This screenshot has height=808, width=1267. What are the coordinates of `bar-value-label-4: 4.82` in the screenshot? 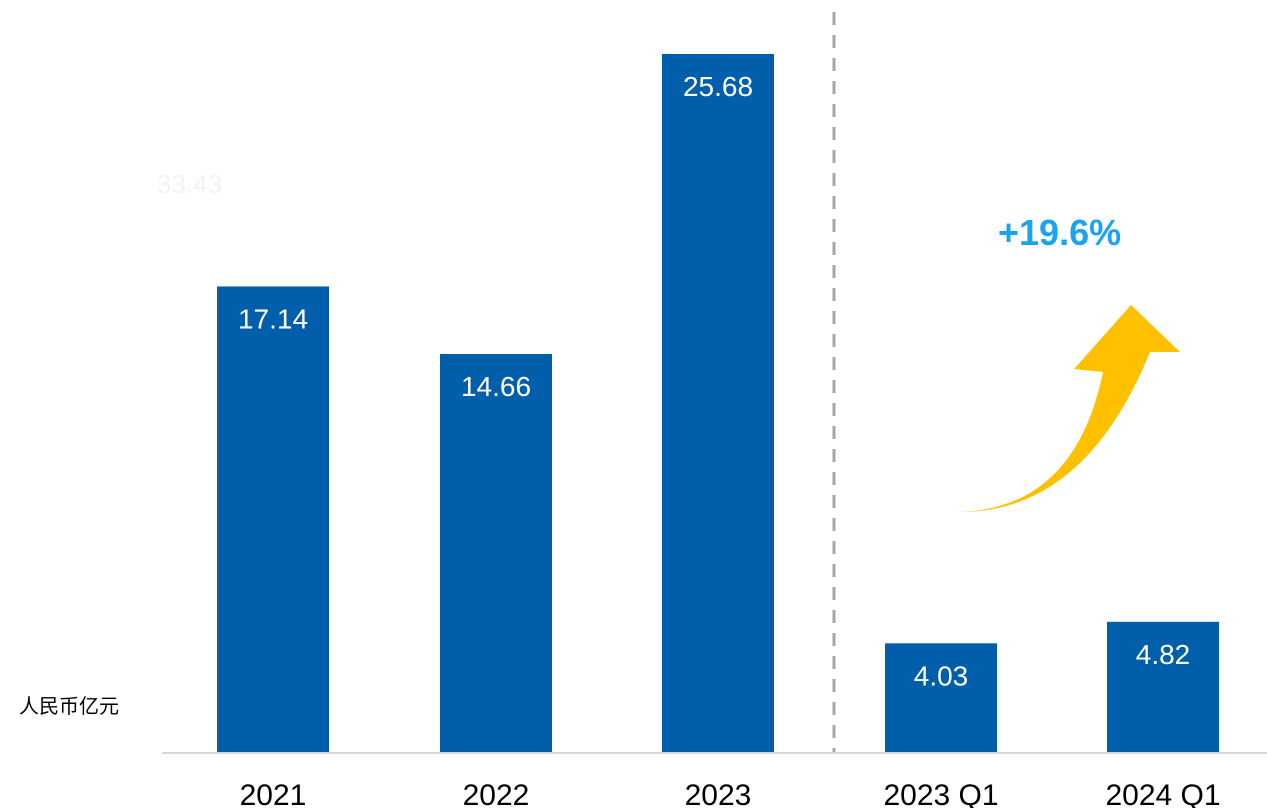 It's located at (1163, 654).